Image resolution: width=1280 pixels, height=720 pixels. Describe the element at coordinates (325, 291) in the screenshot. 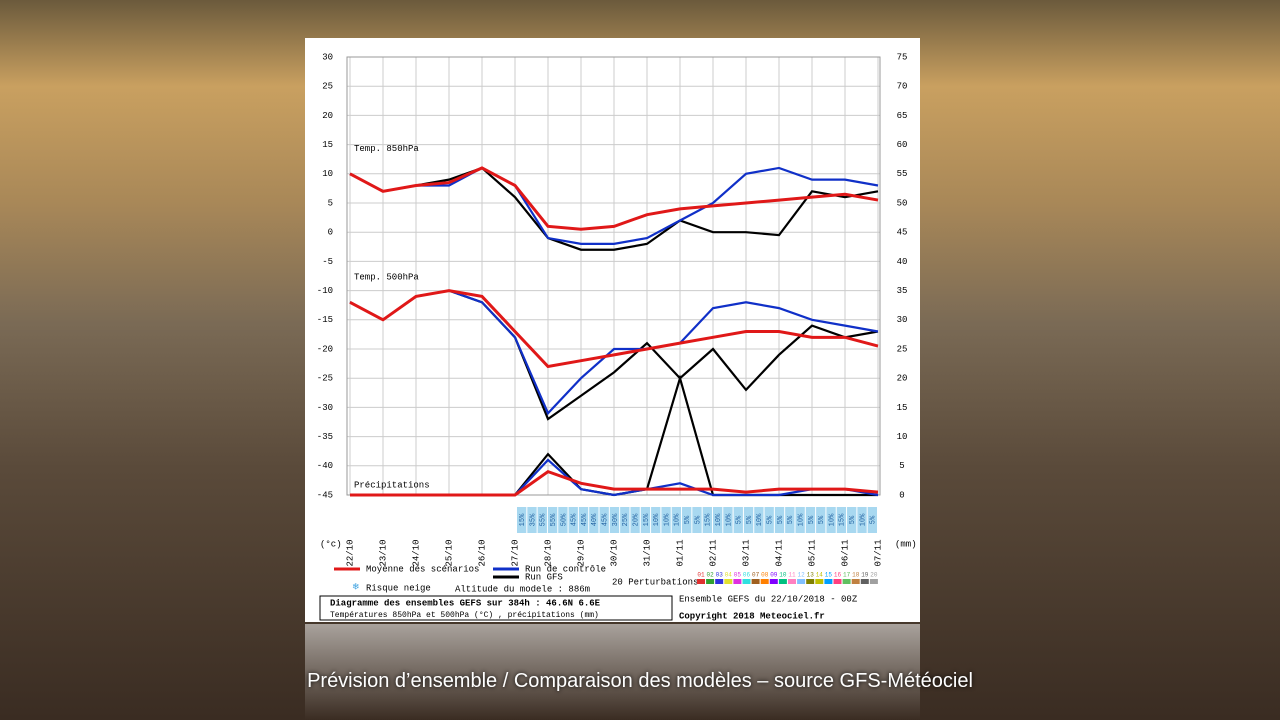

I see `y-tick-label: -10` at that location.